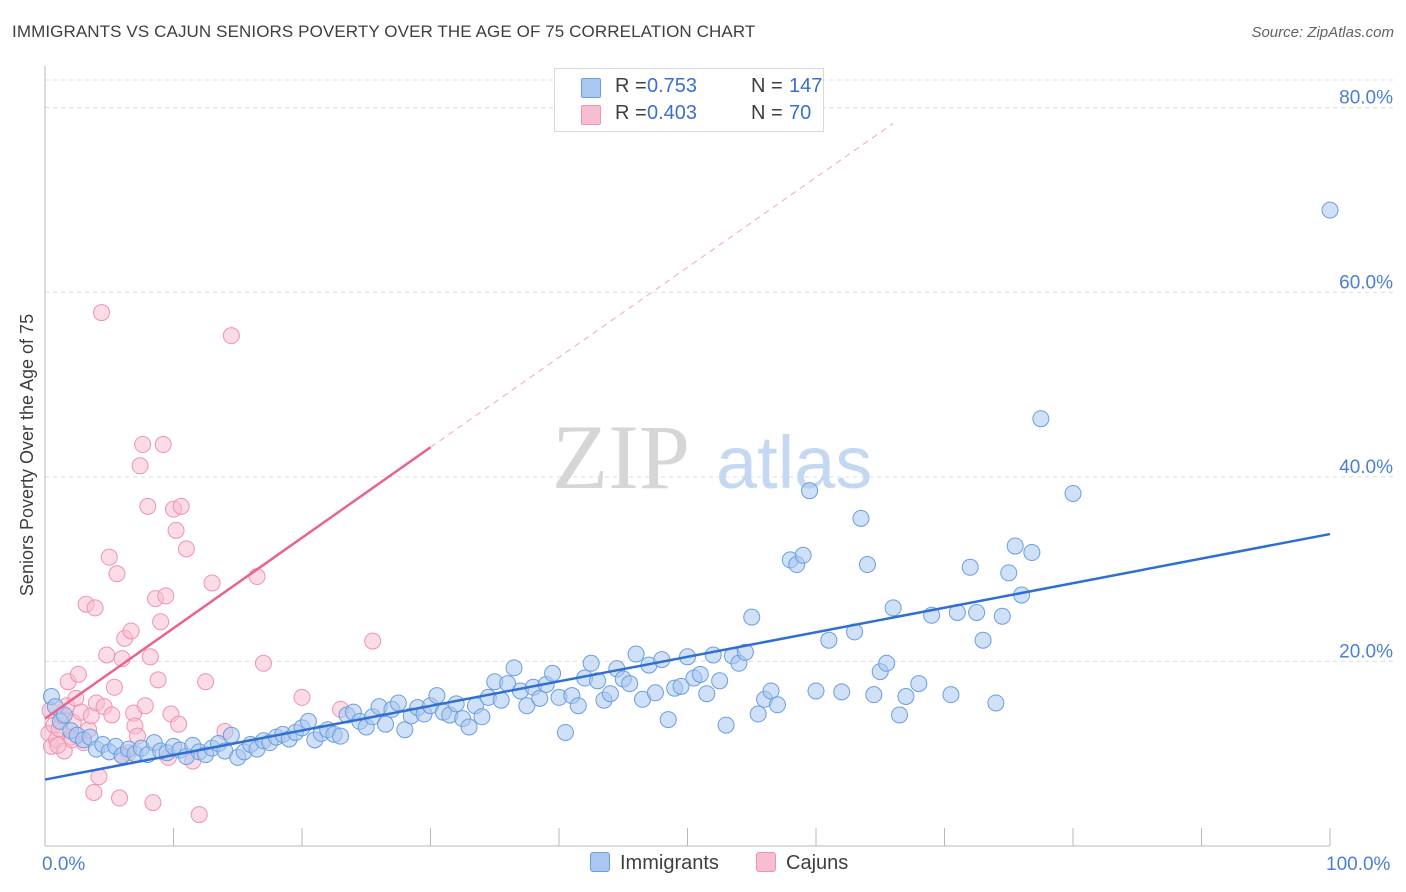  What do you see at coordinates (800, 113) in the screenshot?
I see `n-value: 70` at bounding box center [800, 113].